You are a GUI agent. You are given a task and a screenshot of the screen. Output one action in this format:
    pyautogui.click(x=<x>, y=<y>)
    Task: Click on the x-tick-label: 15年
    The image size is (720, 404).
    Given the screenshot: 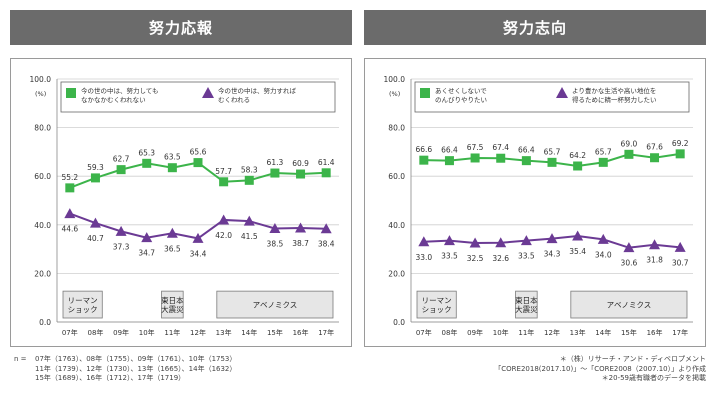 What is the action you would take?
    pyautogui.click(x=275, y=332)
    